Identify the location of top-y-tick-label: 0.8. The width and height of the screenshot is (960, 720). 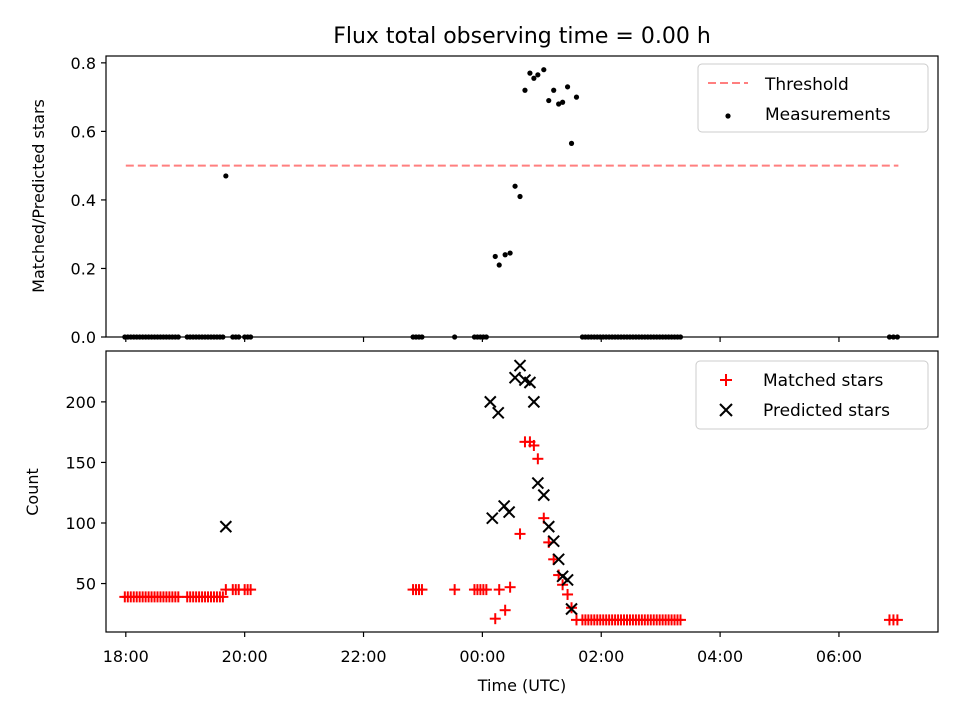
(83, 63).